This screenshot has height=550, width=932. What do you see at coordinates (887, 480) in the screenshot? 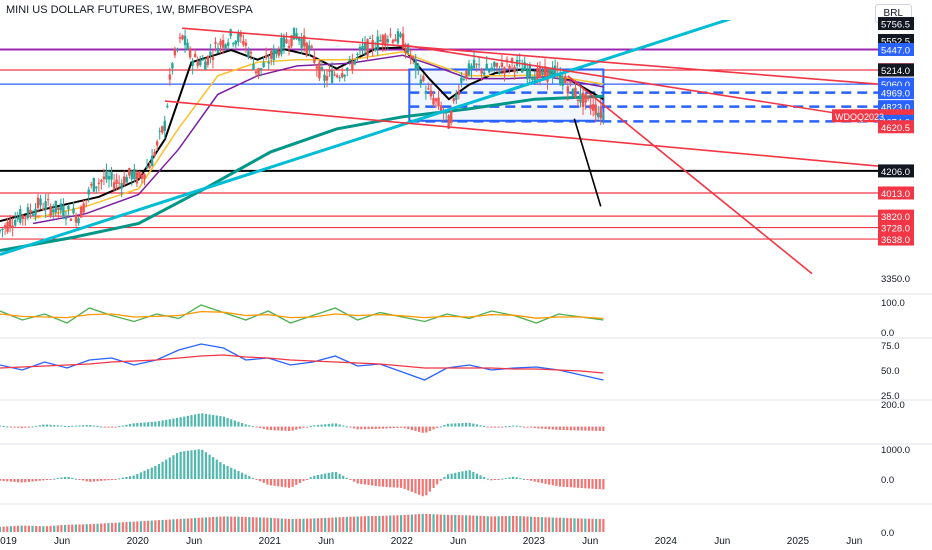
I see `pane-axis-label: 0.0` at bounding box center [887, 480].